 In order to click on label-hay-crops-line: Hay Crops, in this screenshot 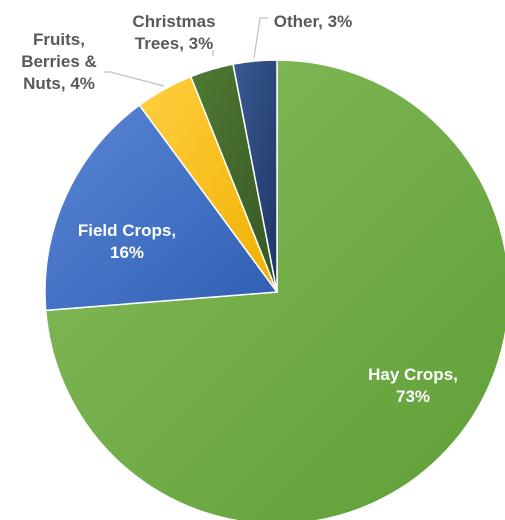, I will do `click(413, 374)`.